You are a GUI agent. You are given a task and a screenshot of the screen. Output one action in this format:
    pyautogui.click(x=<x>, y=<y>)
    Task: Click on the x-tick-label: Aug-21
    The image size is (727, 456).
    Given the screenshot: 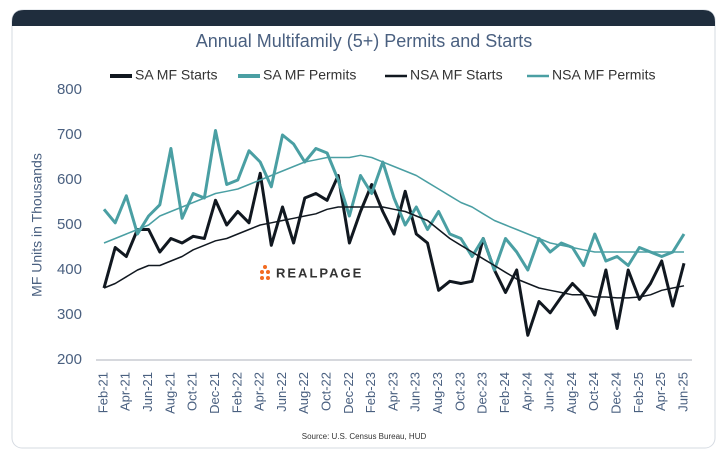 What is the action you would take?
    pyautogui.click(x=169, y=393)
    